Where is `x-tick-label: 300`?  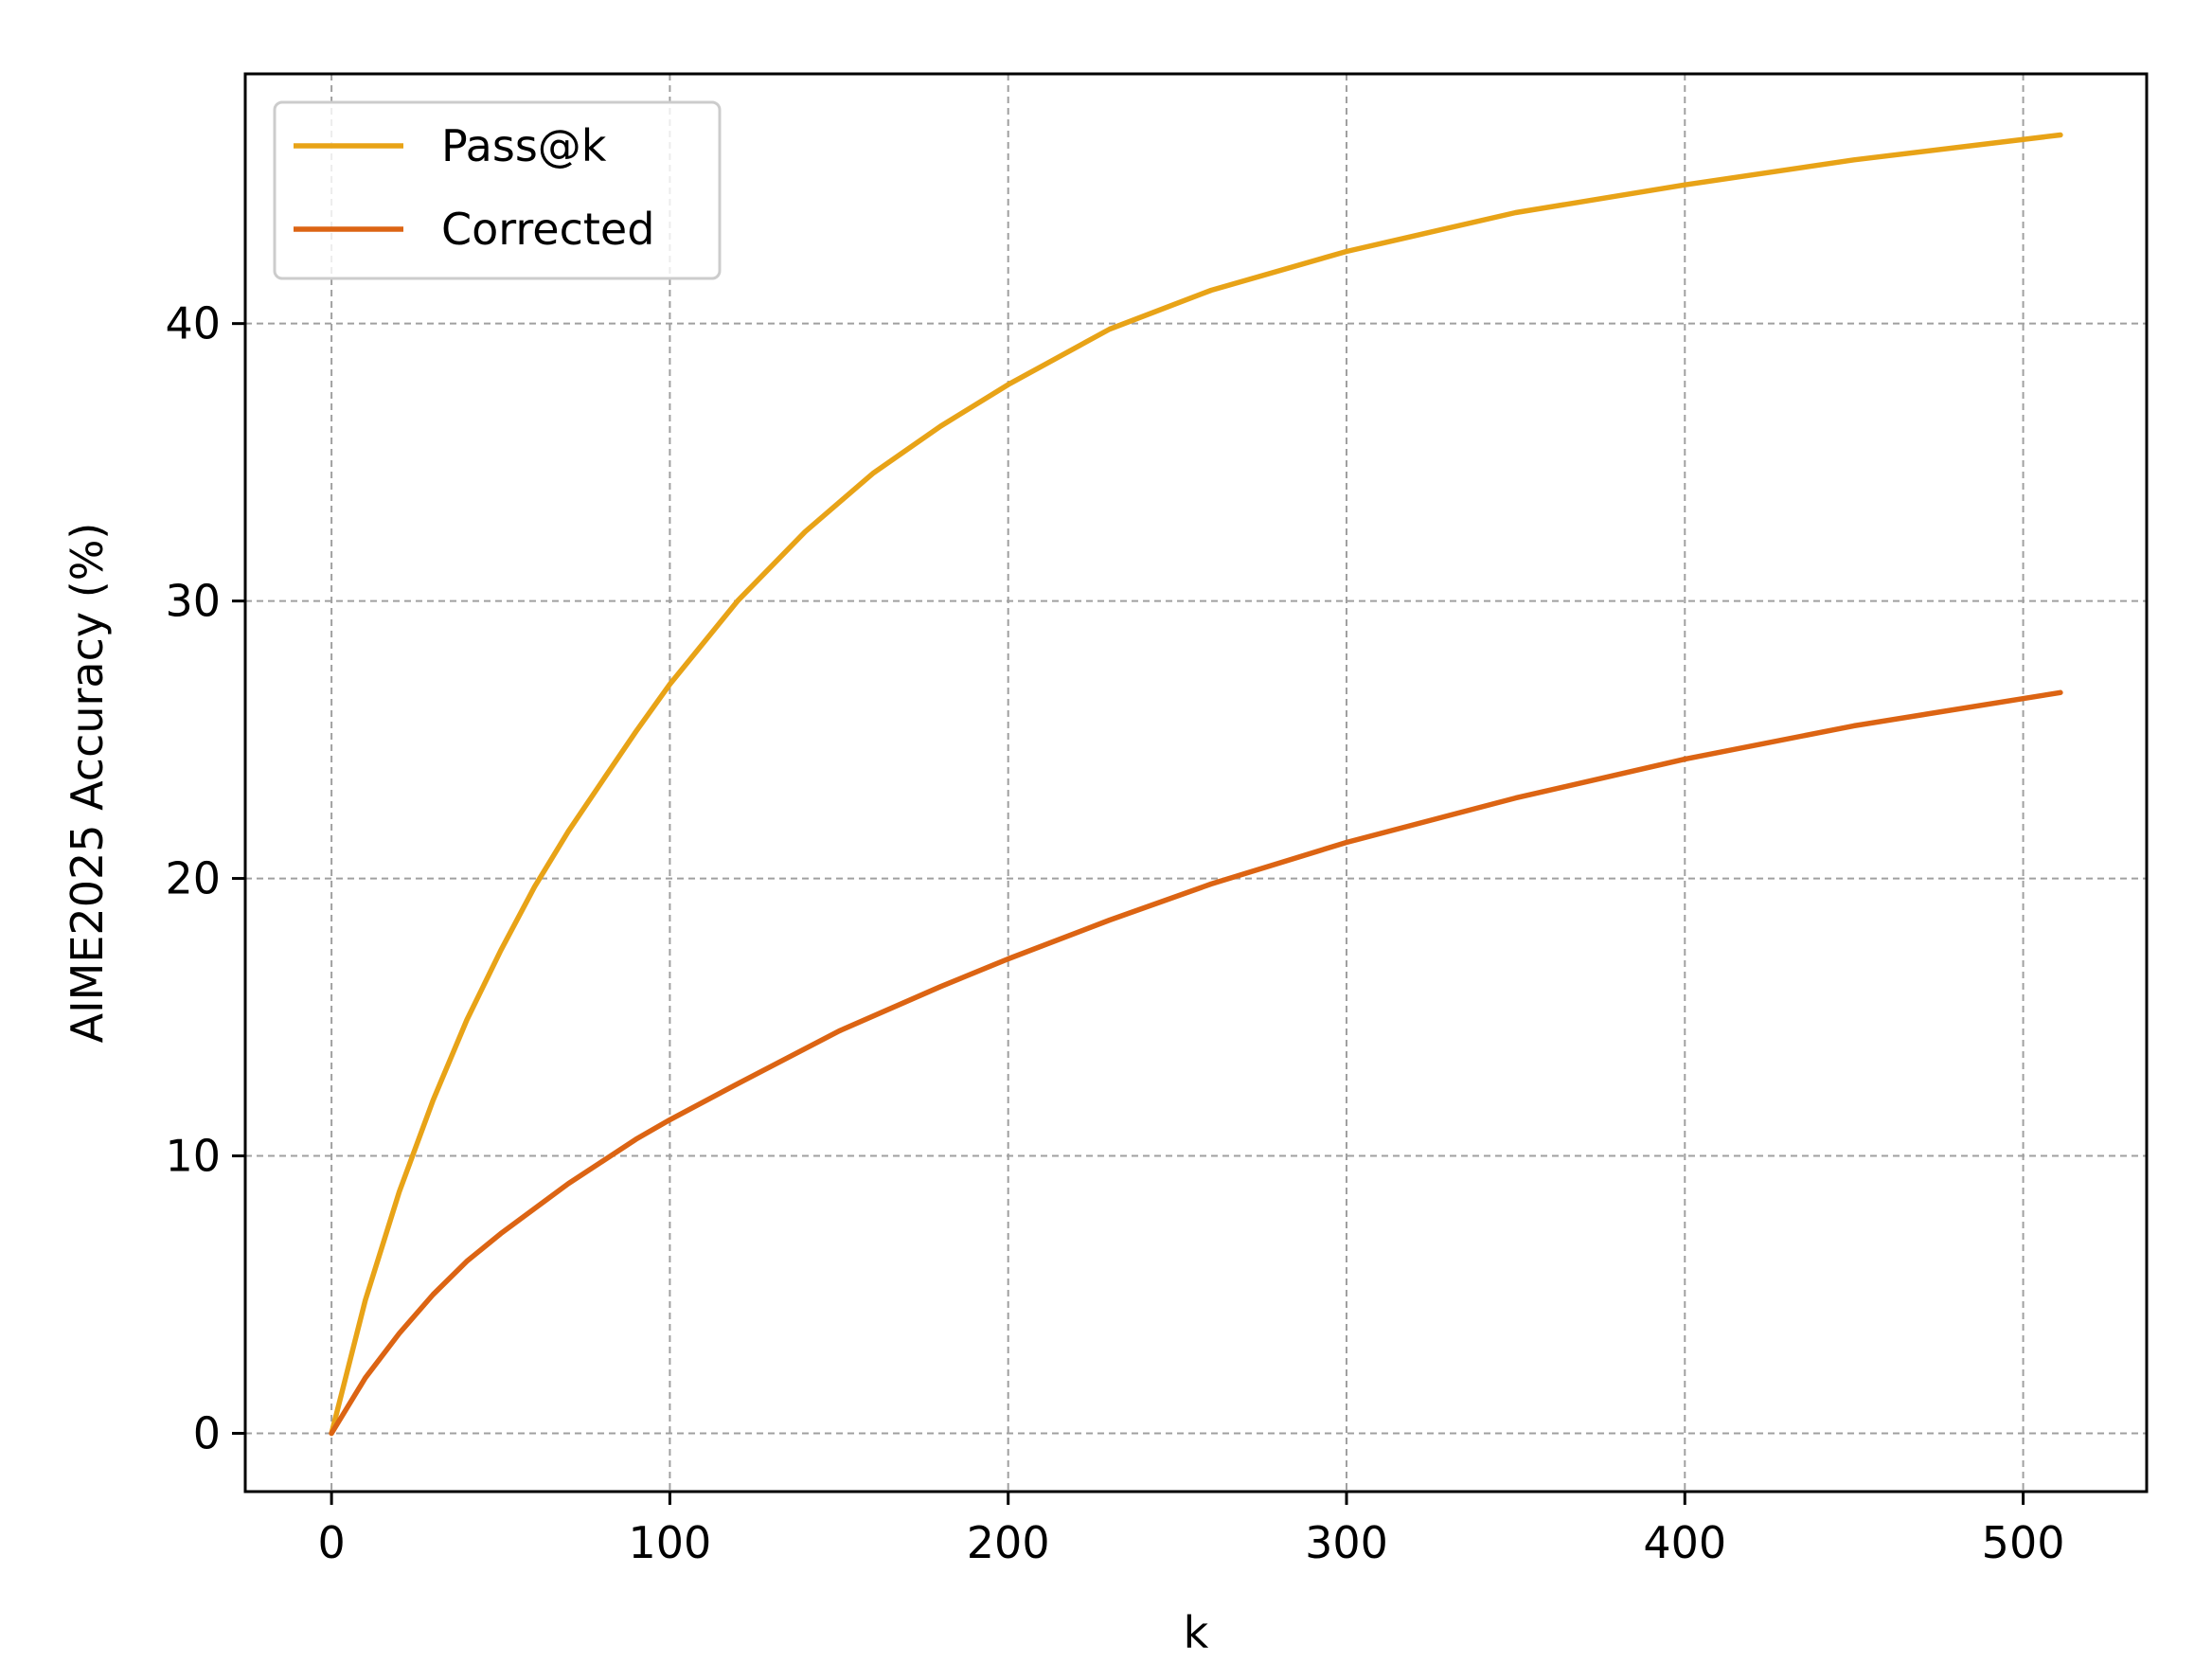 x-tick-label: 300 is located at coordinates (1346, 1542).